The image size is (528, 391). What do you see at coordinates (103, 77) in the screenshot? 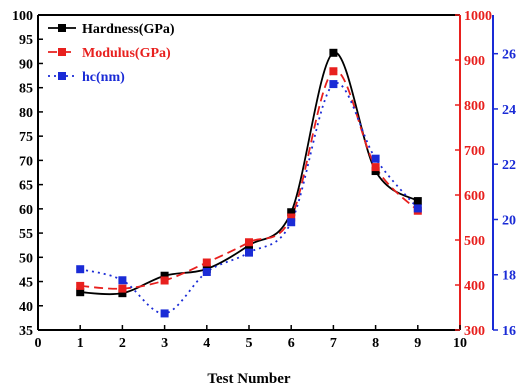
I see `legend-label: hc(nm)` at bounding box center [103, 77].